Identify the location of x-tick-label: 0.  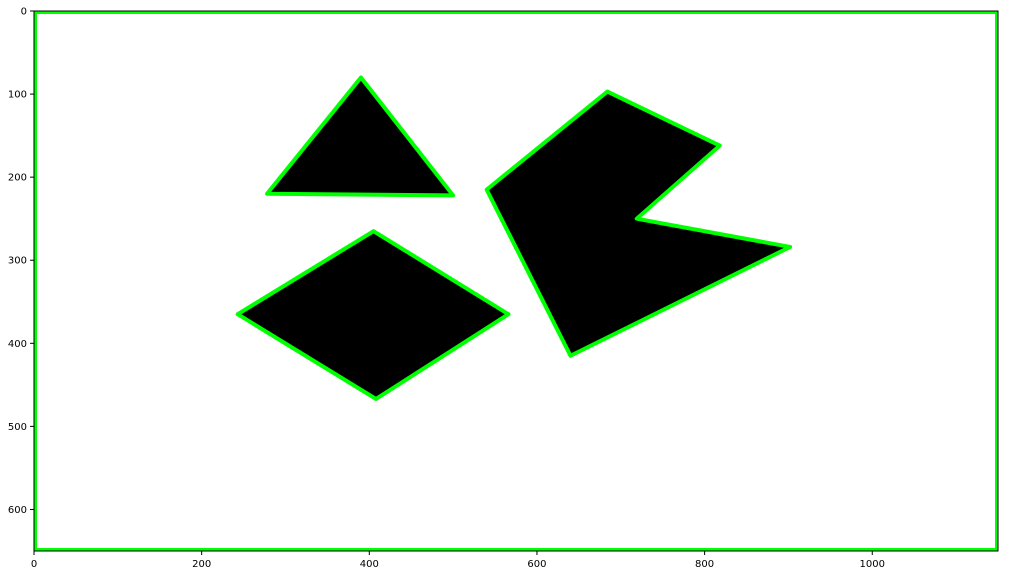
(34, 564).